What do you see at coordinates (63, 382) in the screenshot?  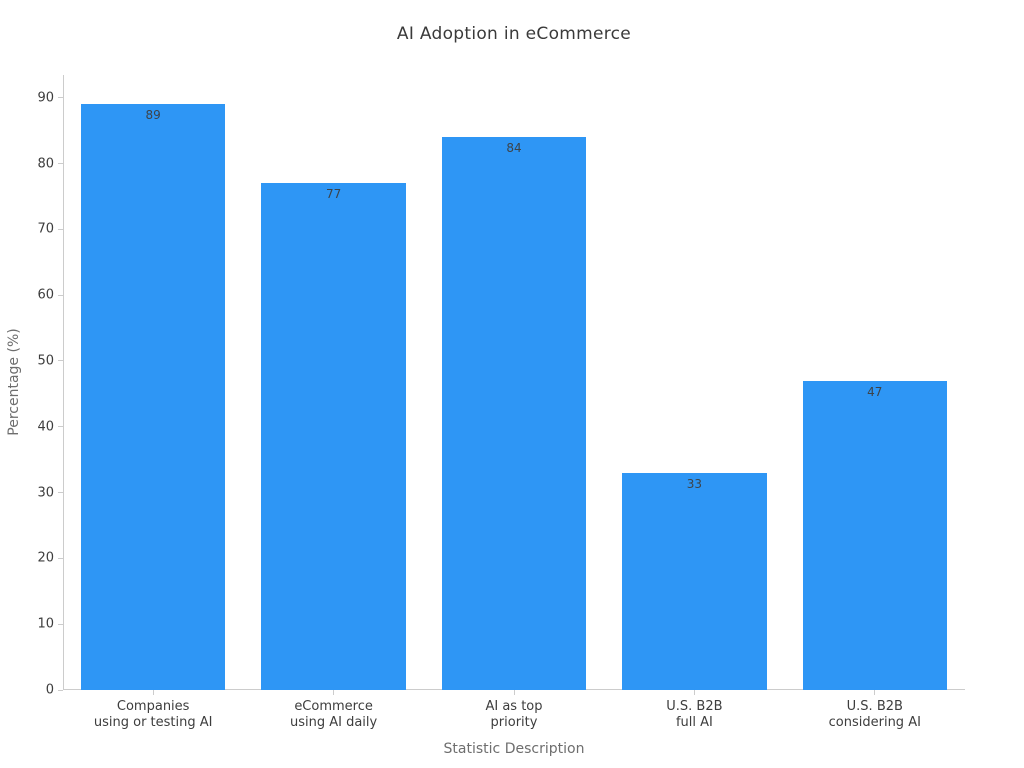 I see `y-axis-spine` at bounding box center [63, 382].